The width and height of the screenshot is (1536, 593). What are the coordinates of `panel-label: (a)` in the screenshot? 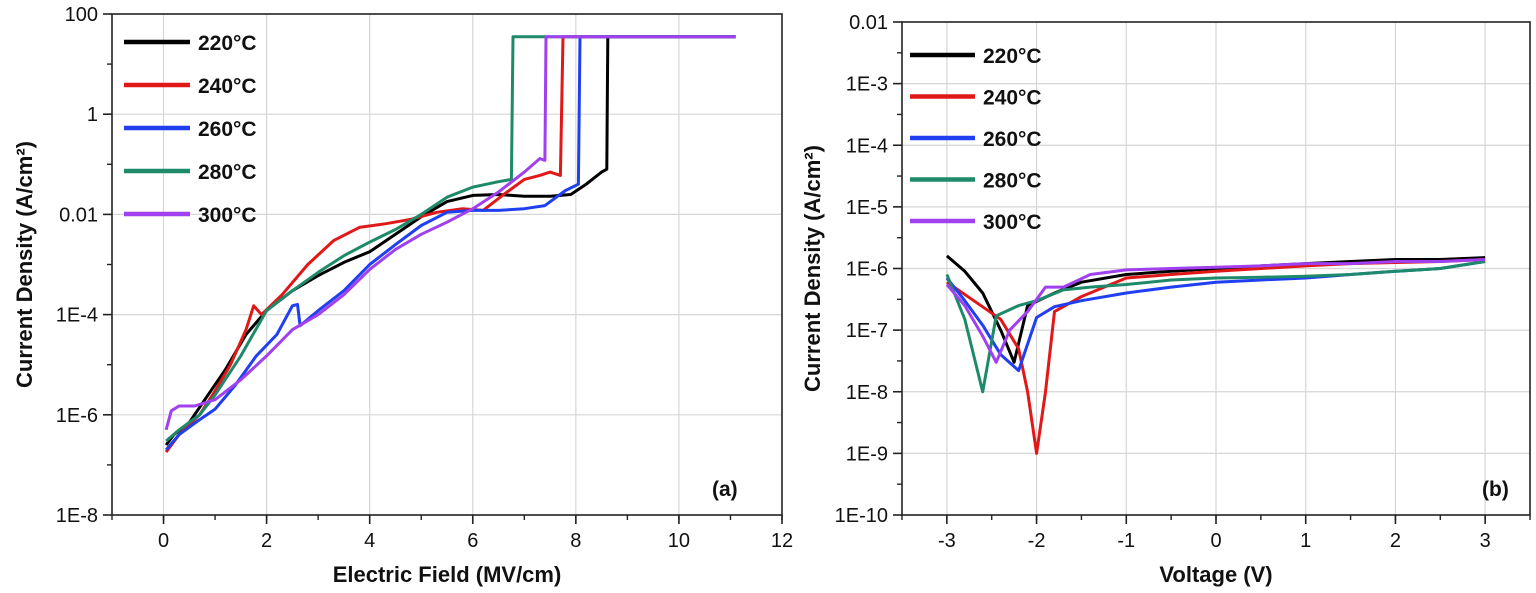 It's located at (725, 489).